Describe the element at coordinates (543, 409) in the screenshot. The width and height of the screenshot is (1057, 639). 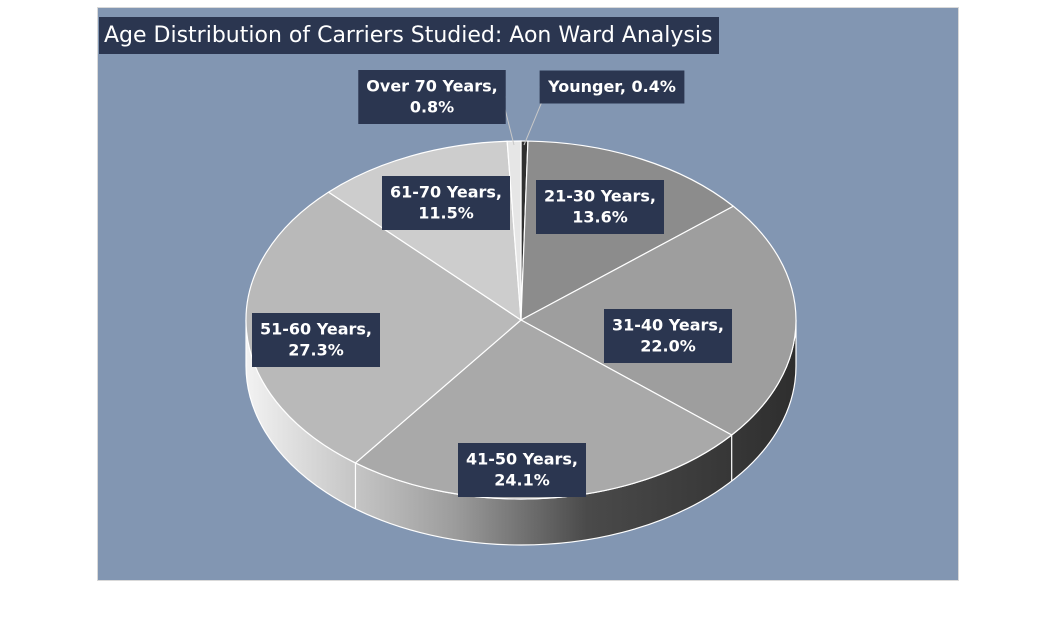
I see `pie-slice-41-50-years` at that location.